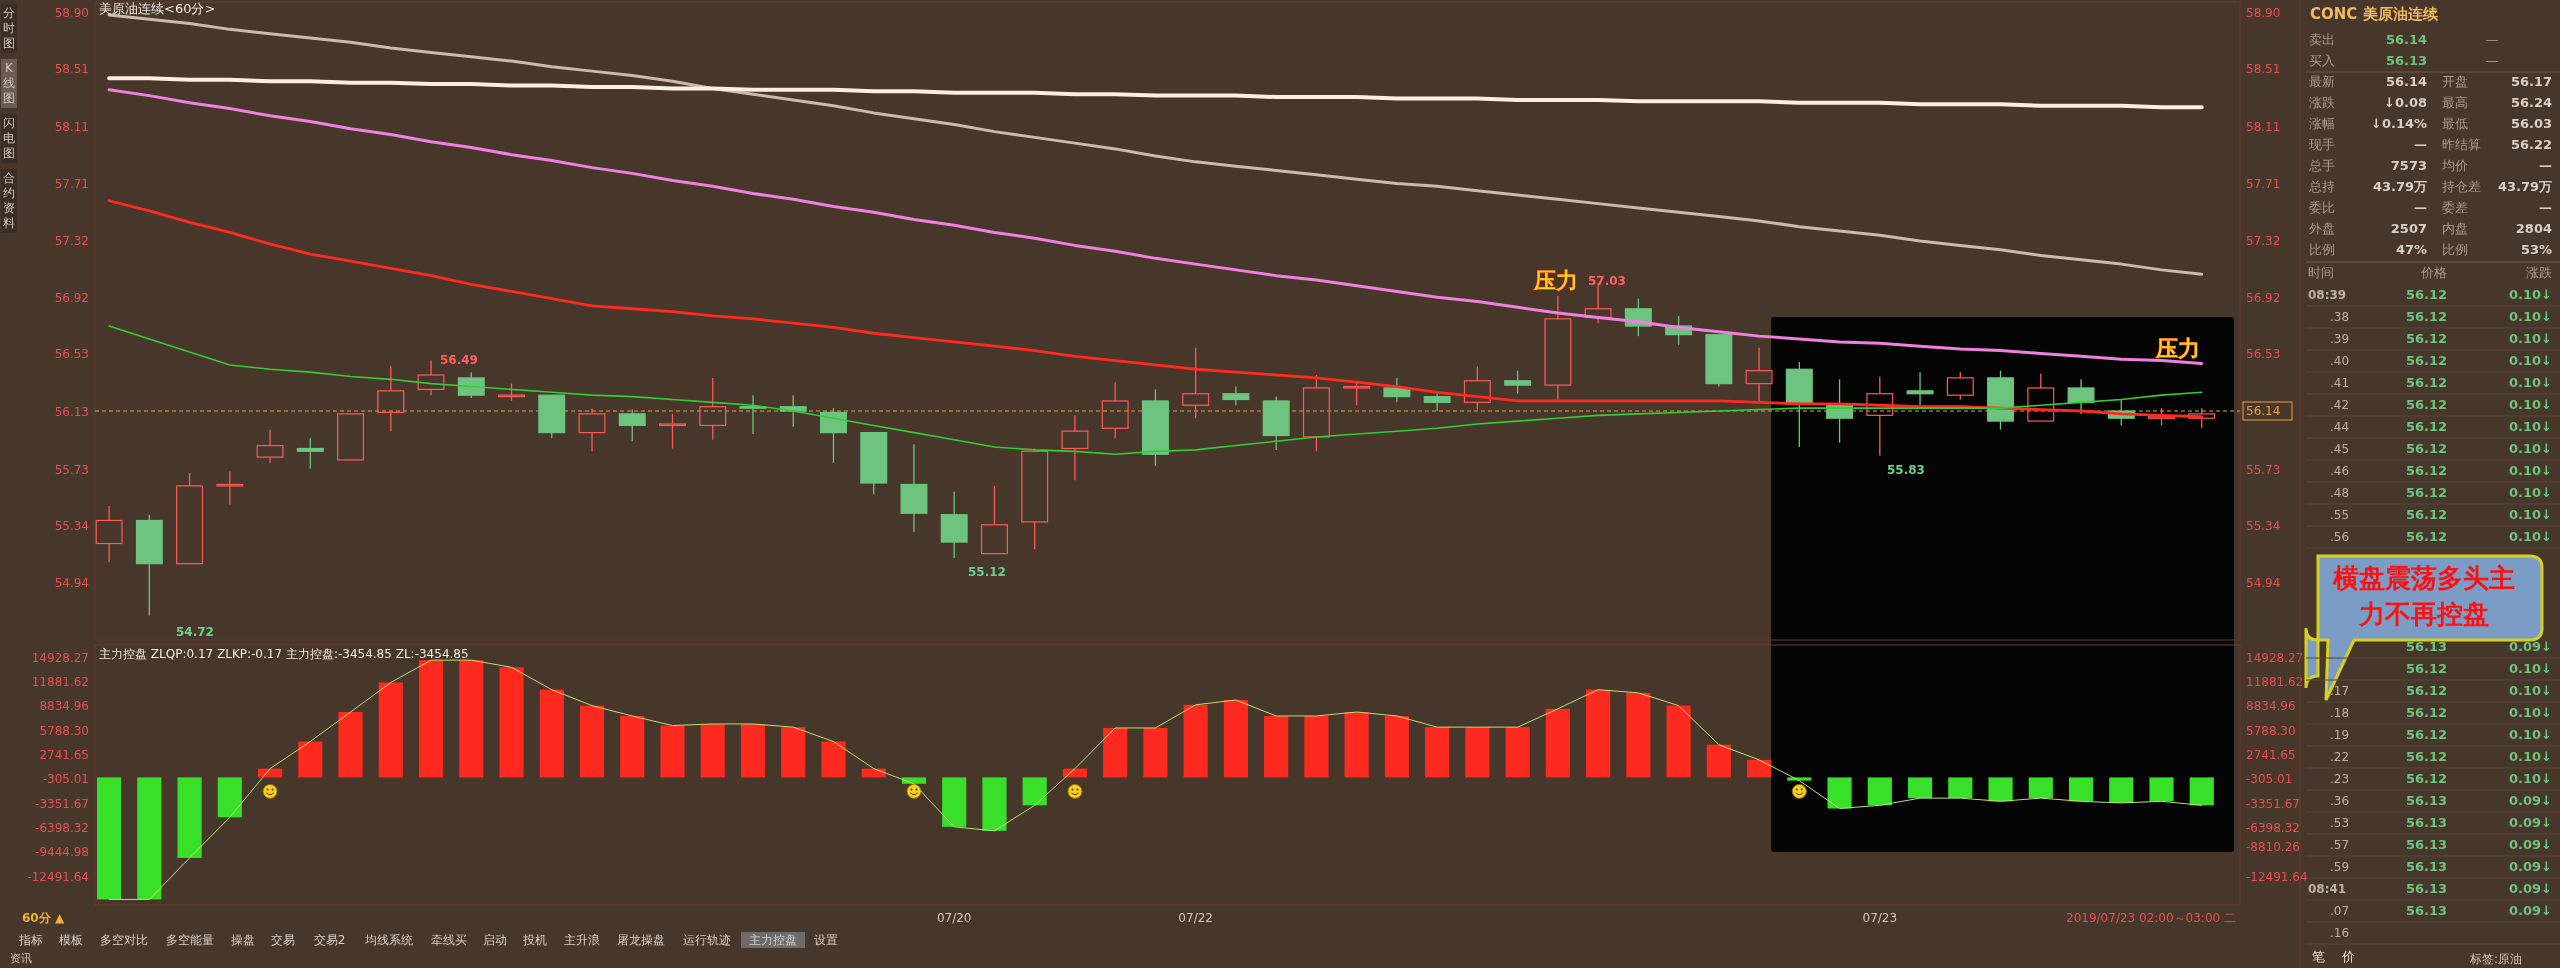 The height and width of the screenshot is (968, 2560). What do you see at coordinates (2430, 249) in the screenshot?
I see `text: 比例 47% 比例 53%` at bounding box center [2430, 249].